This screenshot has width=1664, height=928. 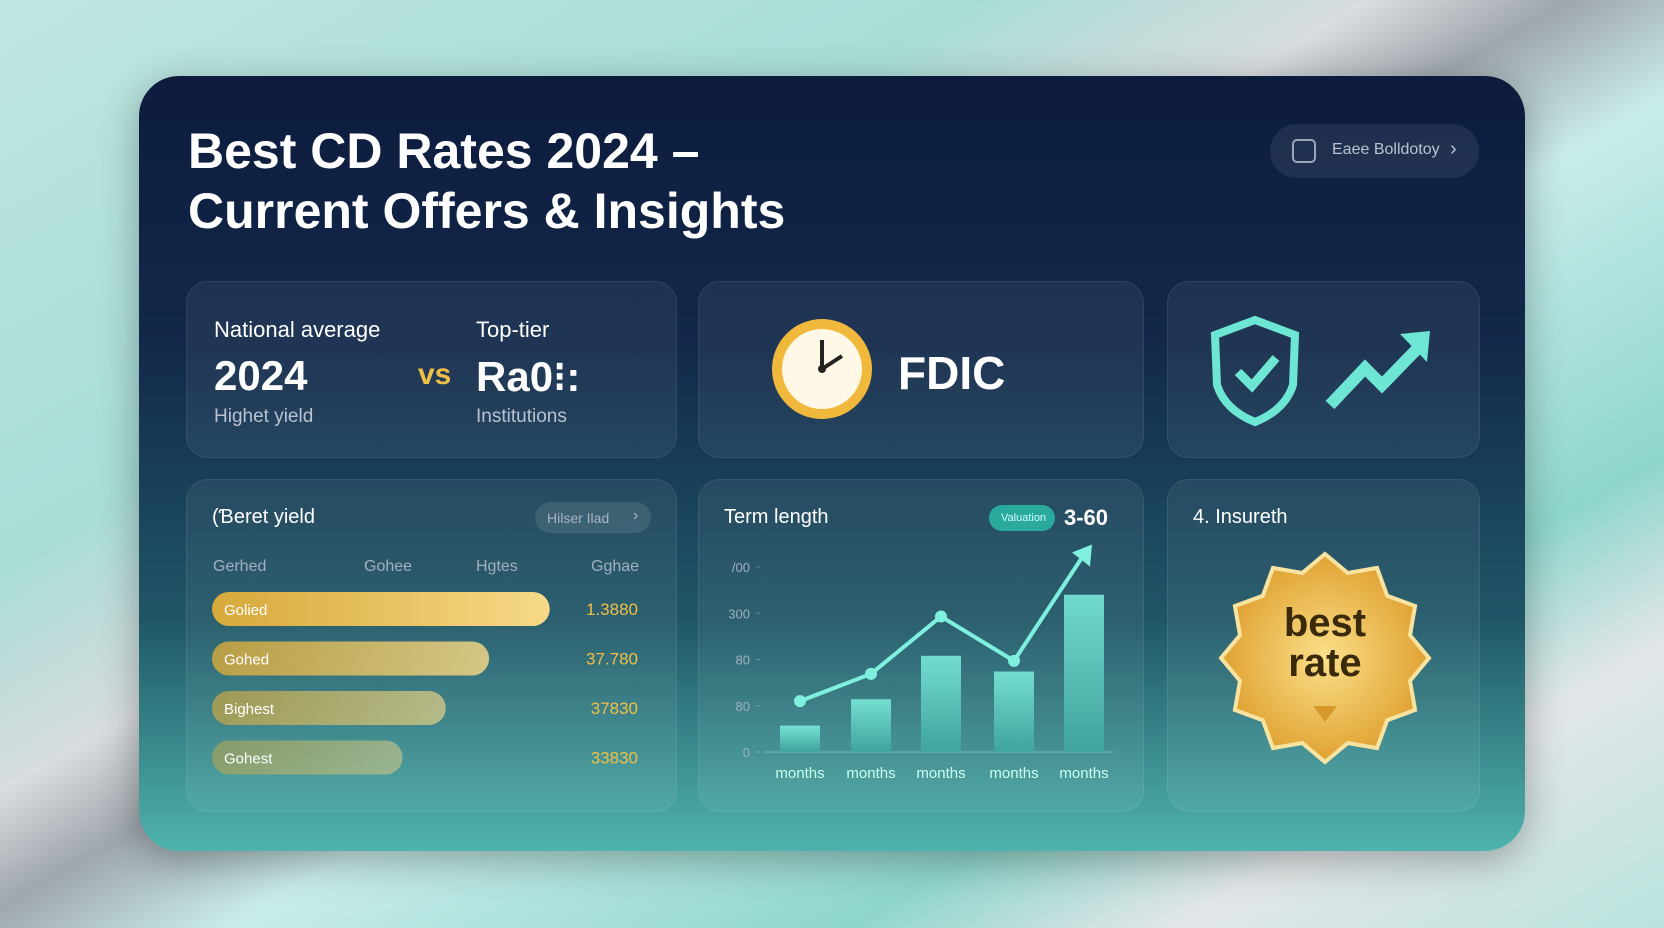 I want to click on button-label: Hilser Ilad, so click(x=578, y=518).